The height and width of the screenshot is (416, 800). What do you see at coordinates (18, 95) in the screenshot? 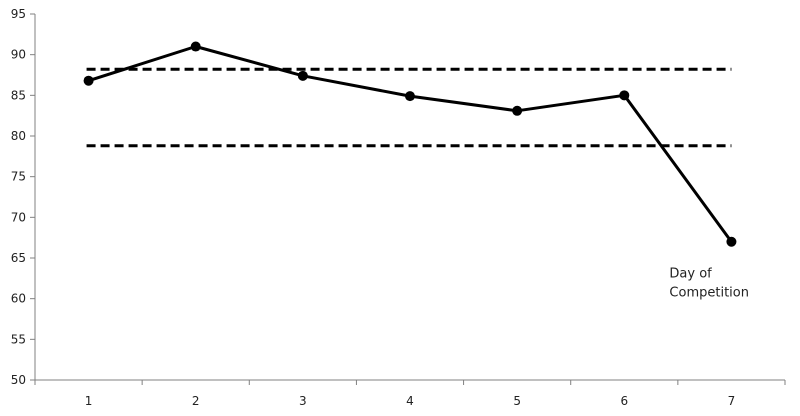
I see `y-tick-label: 85` at bounding box center [18, 95].